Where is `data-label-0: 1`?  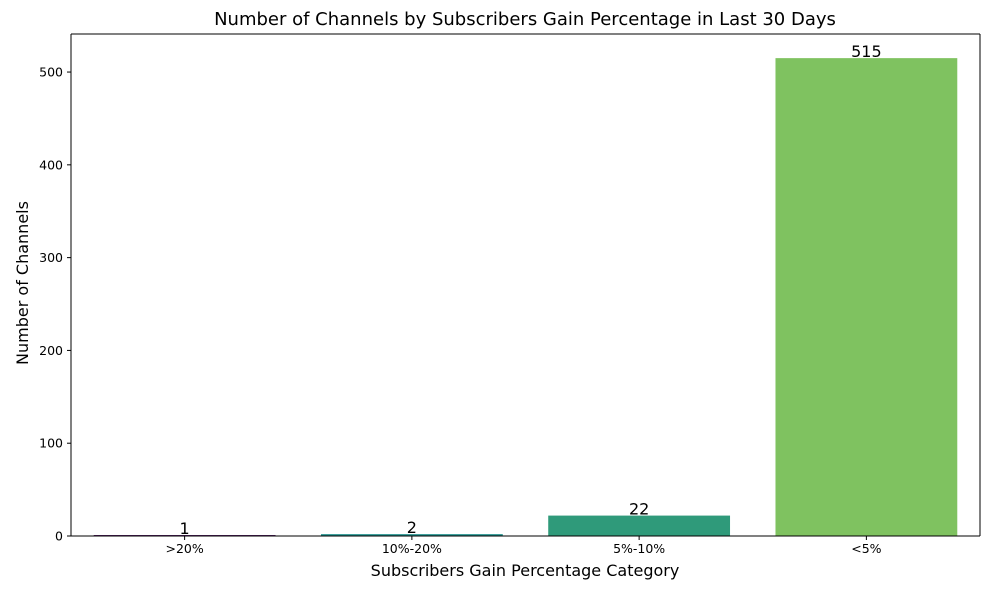 data-label-0: 1 is located at coordinates (185, 528).